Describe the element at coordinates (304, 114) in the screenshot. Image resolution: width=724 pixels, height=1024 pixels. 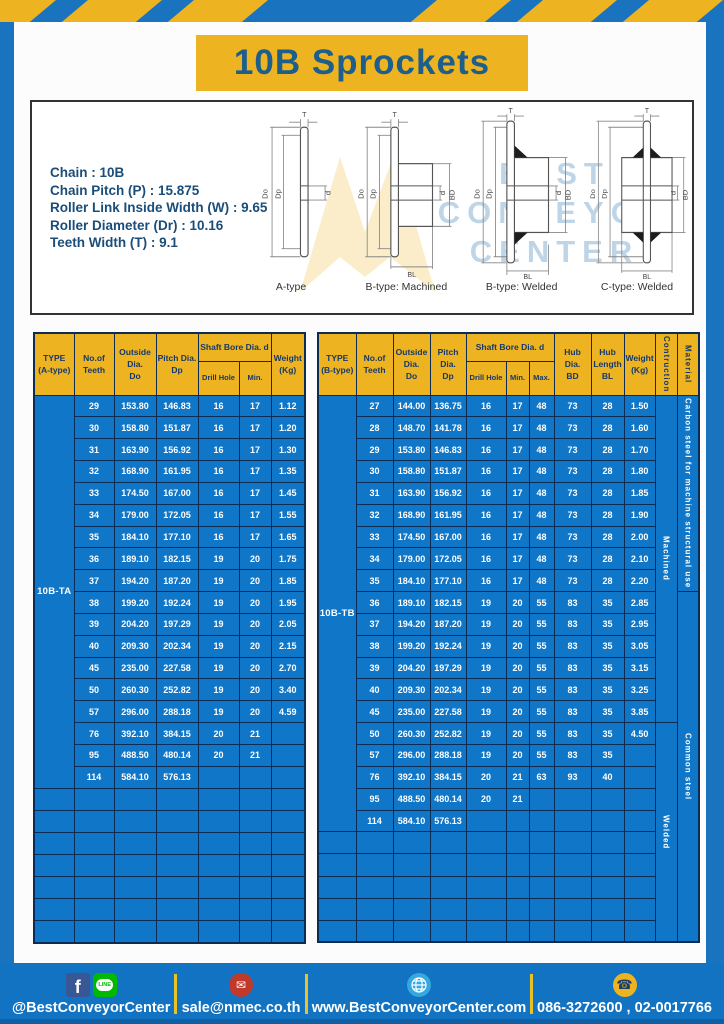
I see `dim-label: T` at that location.